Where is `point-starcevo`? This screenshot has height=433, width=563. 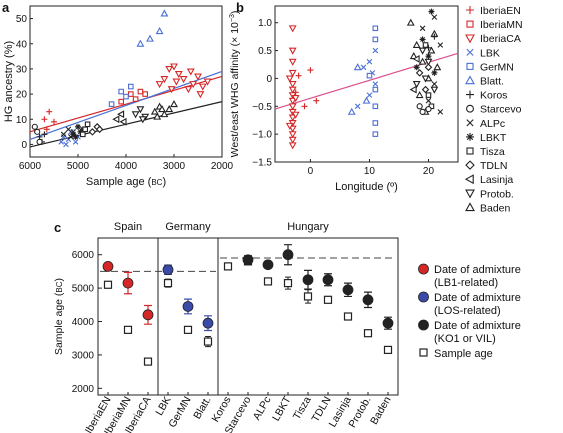
point-starcevo is located at coordinates (39, 141).